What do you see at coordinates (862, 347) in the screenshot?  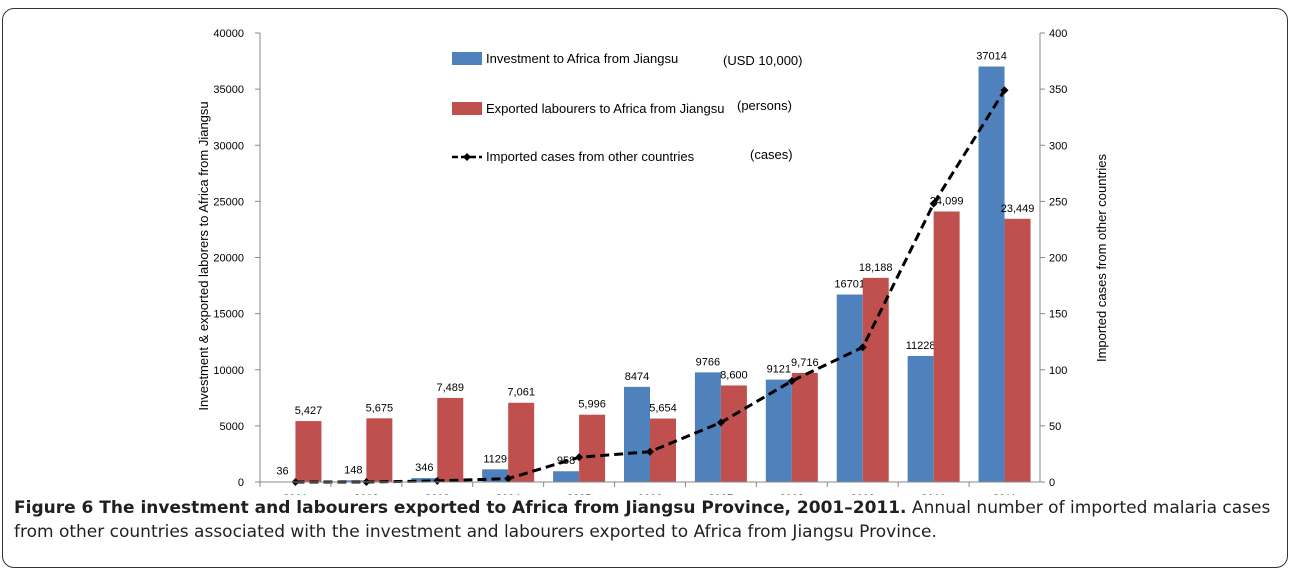 I see `point-imported-cases-2009` at bounding box center [862, 347].